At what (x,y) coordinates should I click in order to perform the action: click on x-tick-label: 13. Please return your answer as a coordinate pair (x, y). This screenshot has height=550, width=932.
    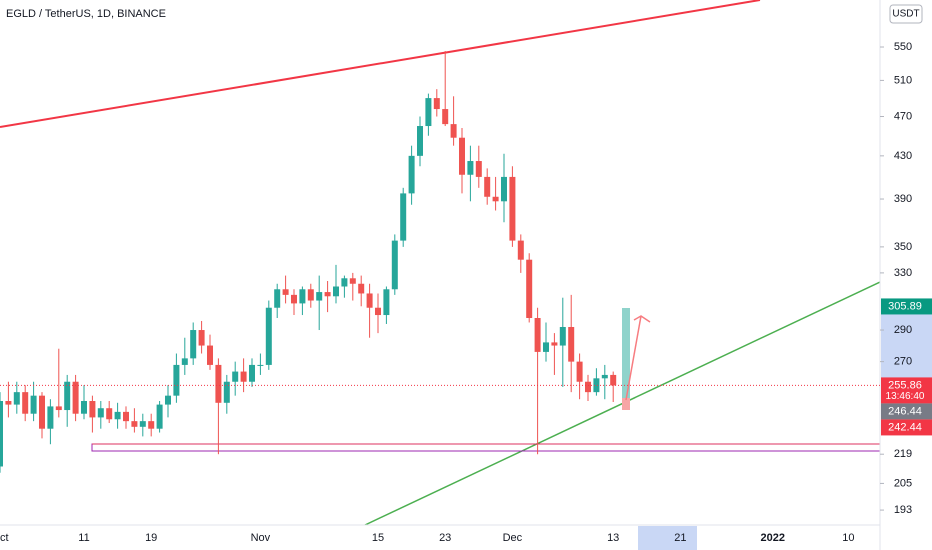
    Looking at the image, I should click on (613, 538).